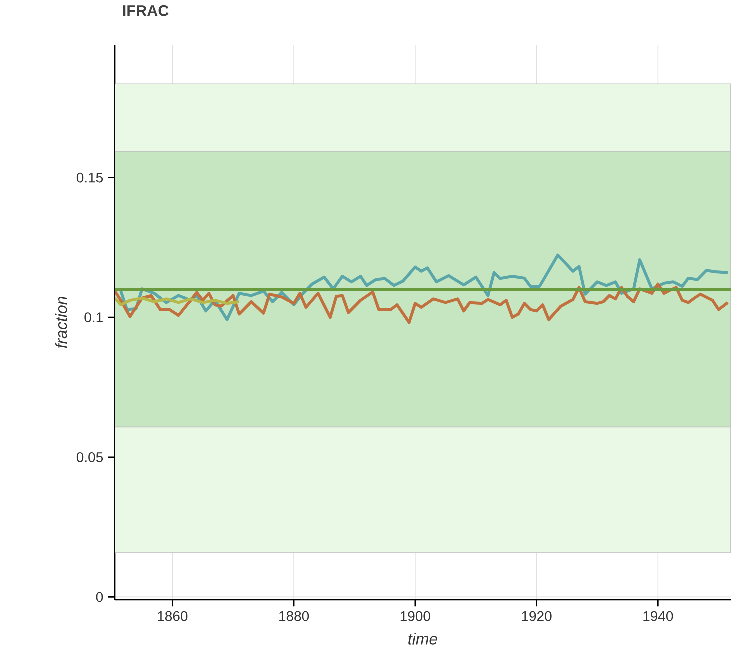 This screenshot has width=745, height=666. What do you see at coordinates (90, 457) in the screenshot?
I see `y-tick-label: 0.05` at bounding box center [90, 457].